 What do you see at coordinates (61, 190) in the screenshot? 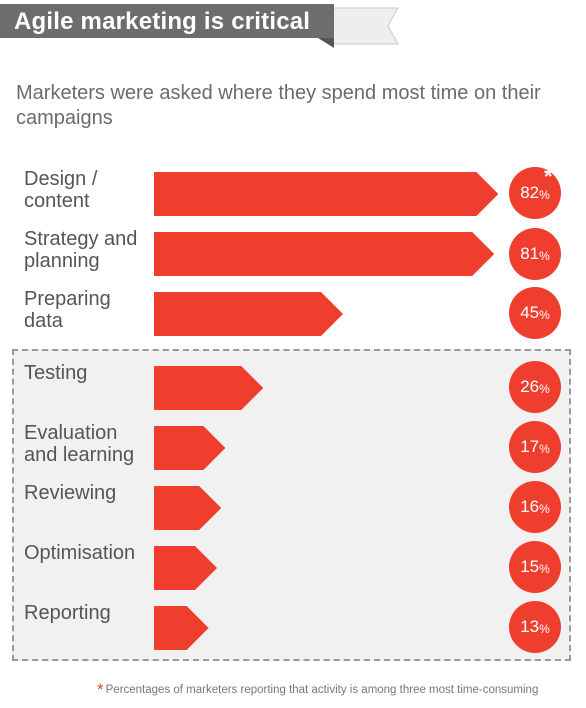
I see `bar-label: Design / content` at bounding box center [61, 190].